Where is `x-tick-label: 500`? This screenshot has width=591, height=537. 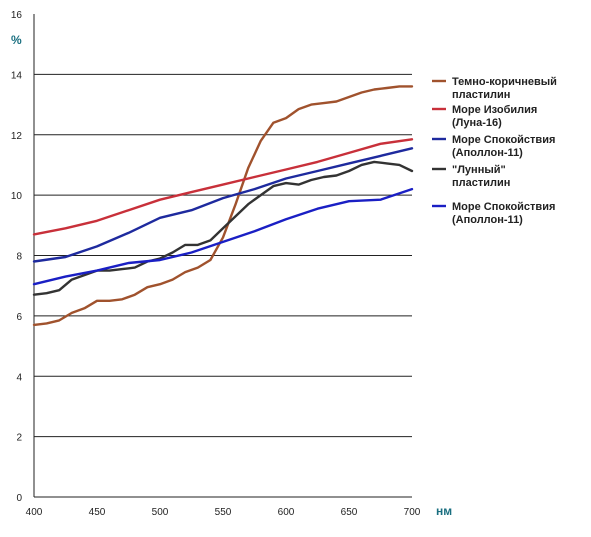
x-tick-label: 500 is located at coordinates (160, 512).